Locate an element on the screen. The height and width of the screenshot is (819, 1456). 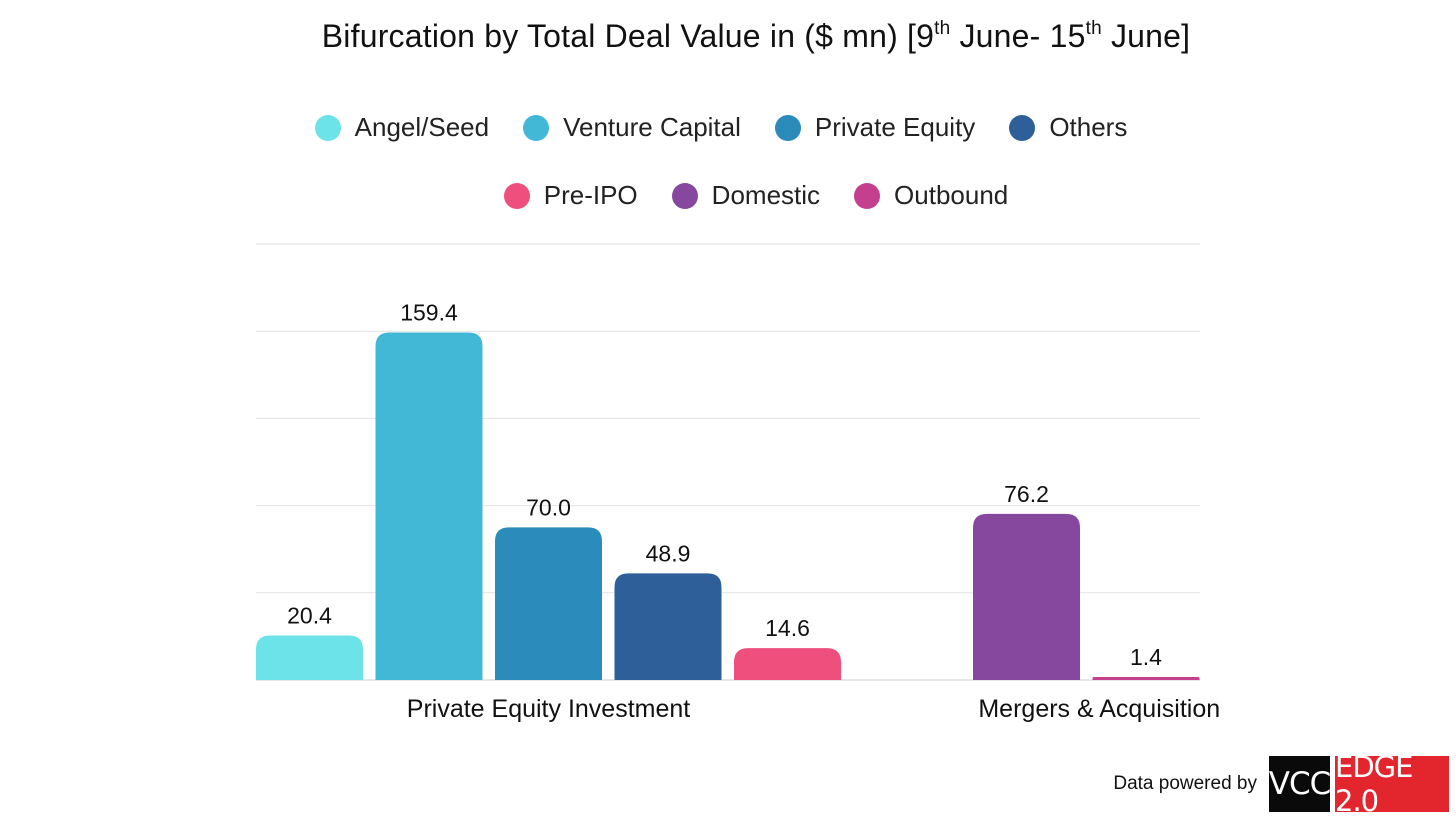
bar-angel-seed is located at coordinates (309, 657).